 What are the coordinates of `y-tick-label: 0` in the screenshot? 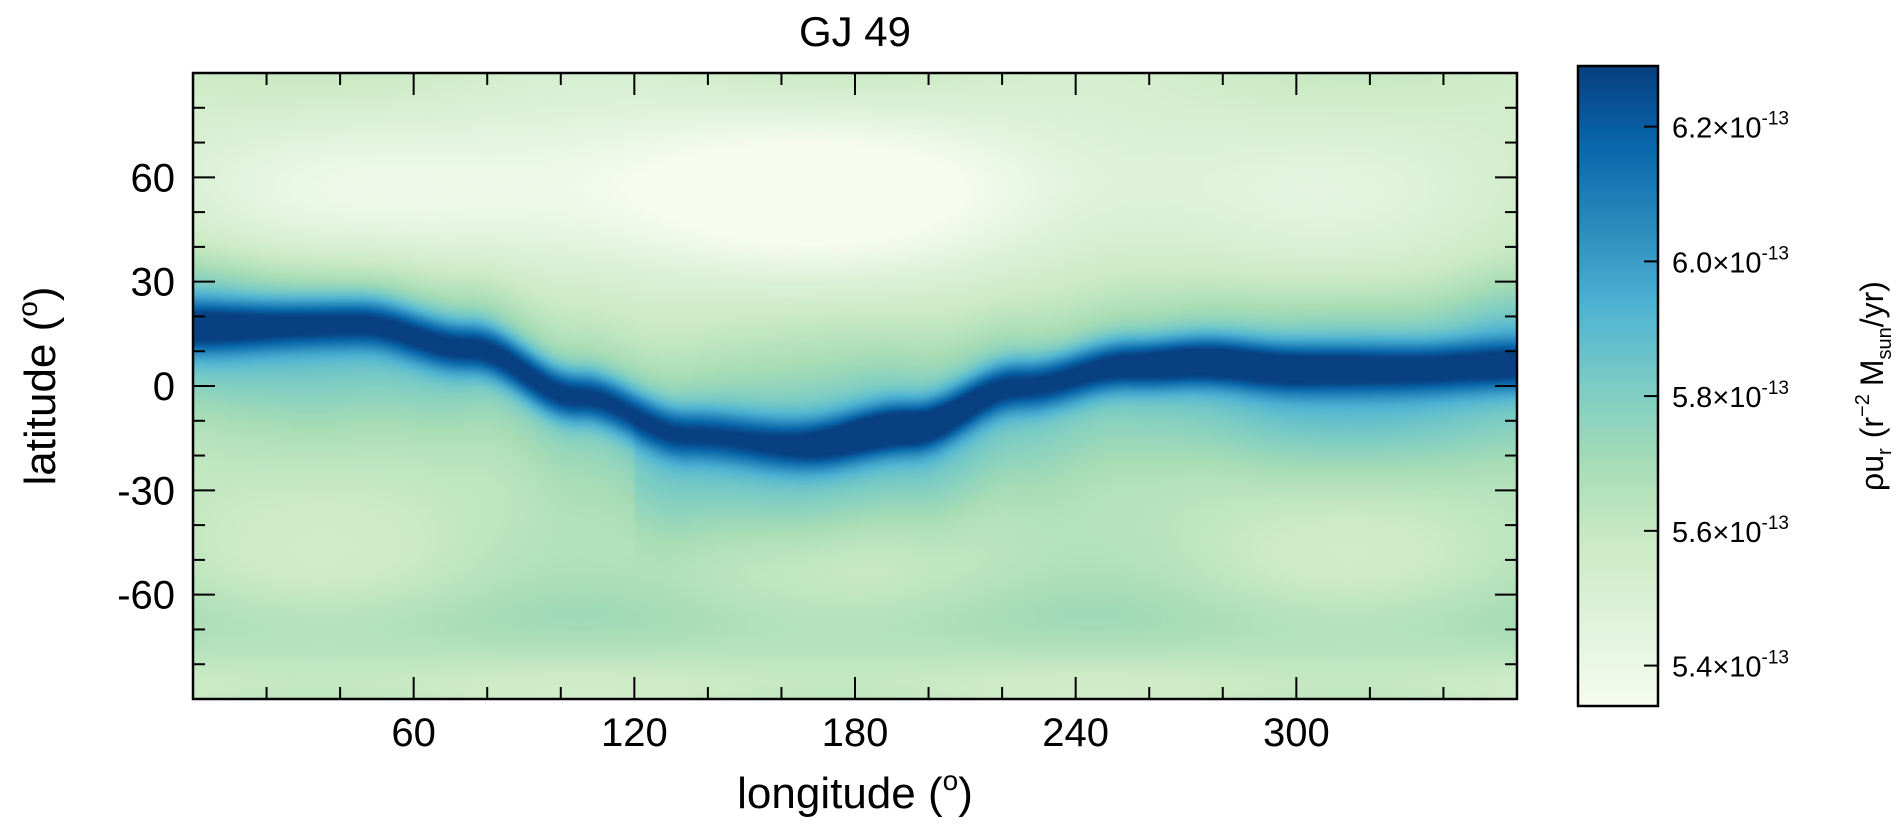 It's located at (164, 387).